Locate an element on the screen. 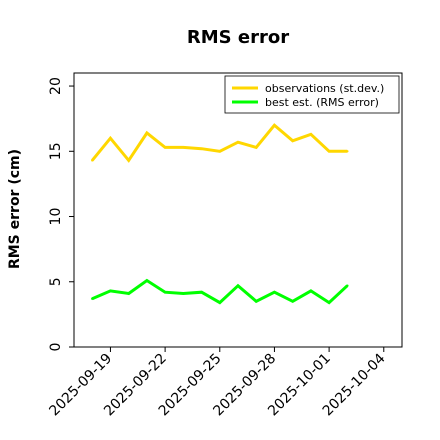 This screenshot has height=440, width=440. chart-title: RMS error is located at coordinates (238, 37).